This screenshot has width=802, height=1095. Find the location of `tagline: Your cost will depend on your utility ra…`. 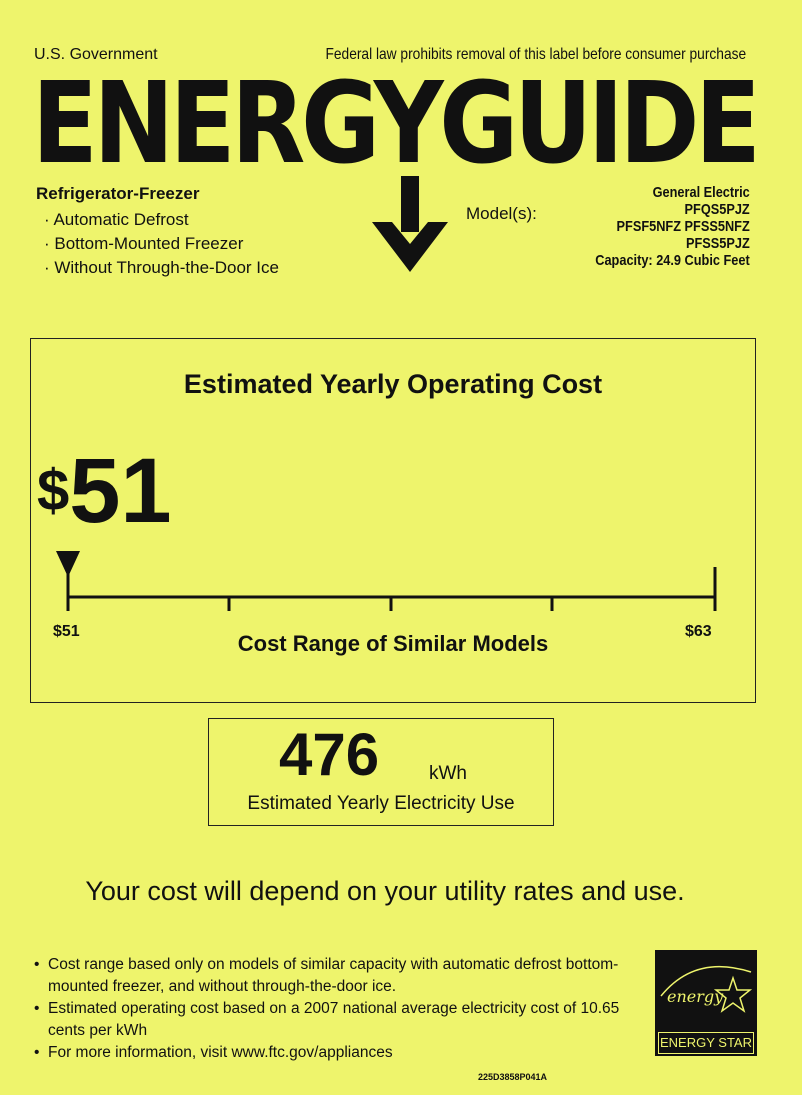

tagline: Your cost will depend on your utility ra… is located at coordinates (385, 891).